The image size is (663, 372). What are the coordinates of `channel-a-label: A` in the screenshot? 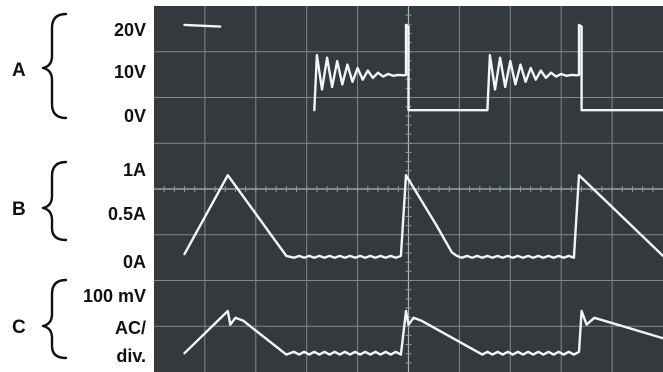 It's located at (19, 70).